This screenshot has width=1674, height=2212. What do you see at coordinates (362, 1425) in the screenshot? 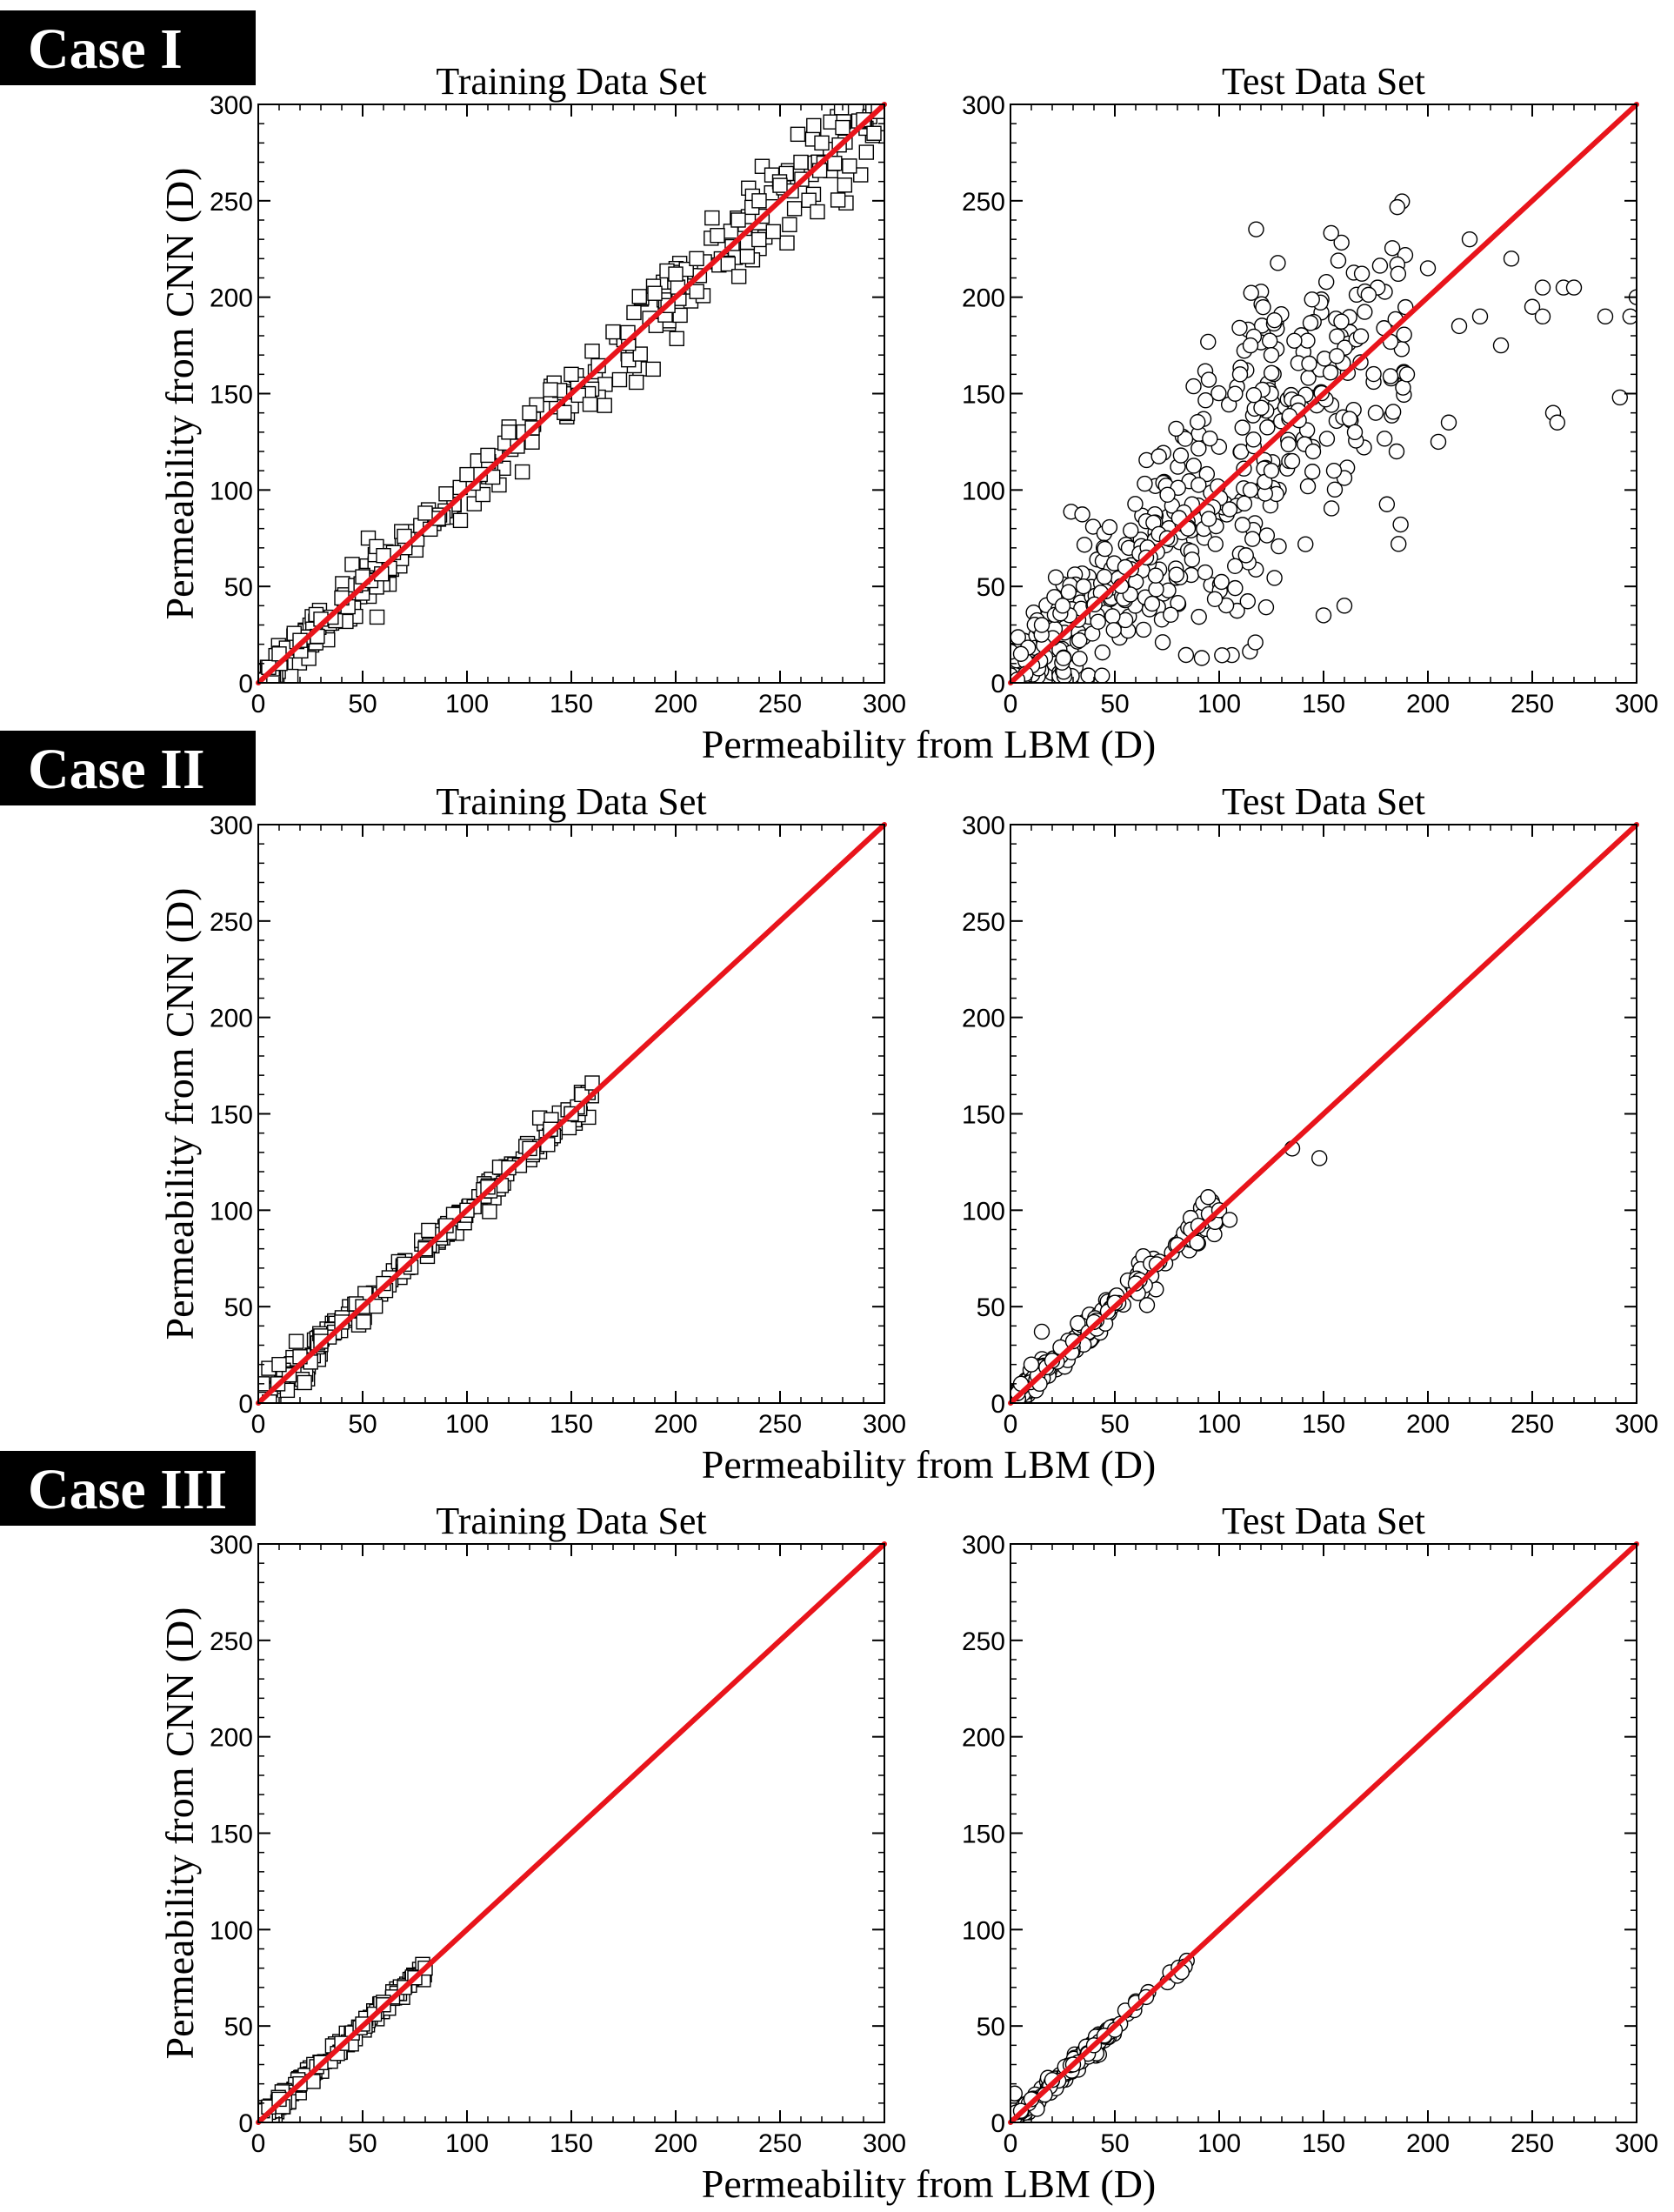
I see `x-tick-label: 50` at bounding box center [362, 1425].